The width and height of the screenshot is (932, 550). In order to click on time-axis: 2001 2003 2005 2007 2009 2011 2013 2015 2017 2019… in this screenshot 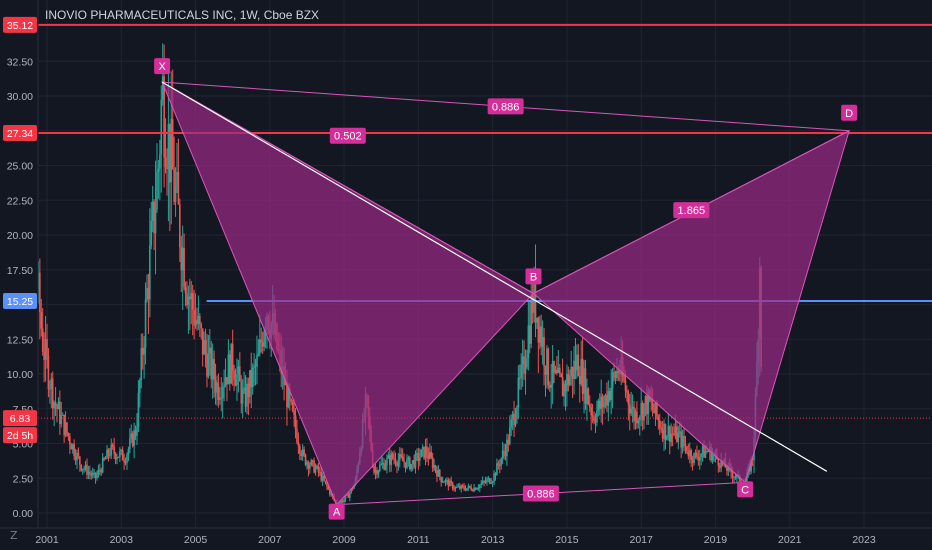, I will do `click(466, 538)`.